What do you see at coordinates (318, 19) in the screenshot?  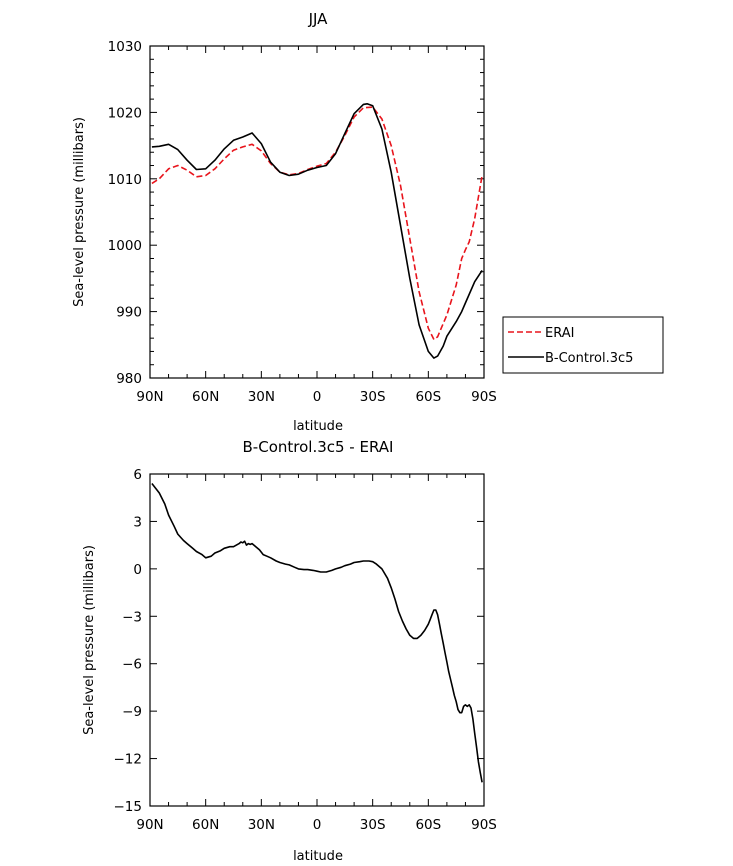 I see `top-chart-title: JJA` at bounding box center [318, 19].